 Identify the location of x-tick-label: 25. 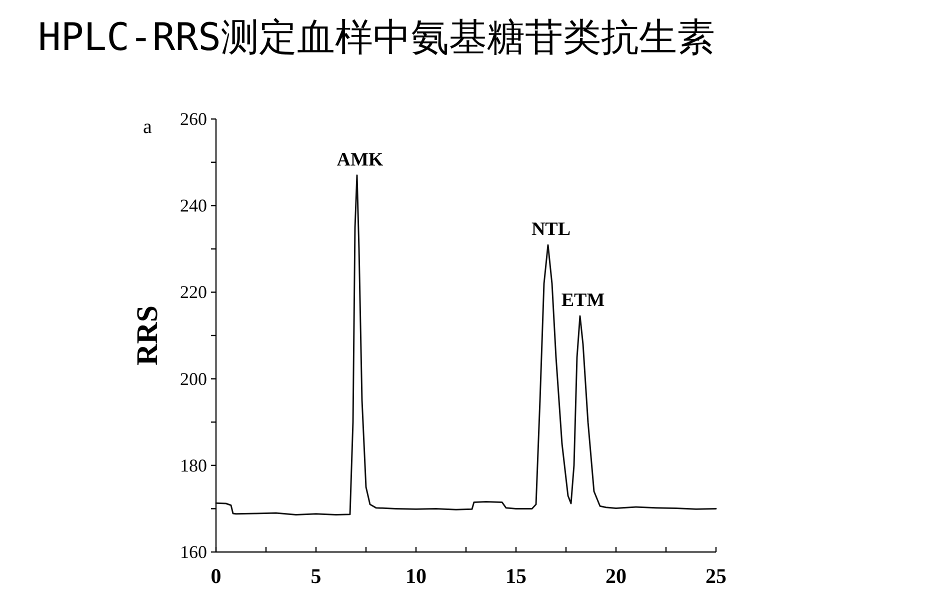
(716, 576).